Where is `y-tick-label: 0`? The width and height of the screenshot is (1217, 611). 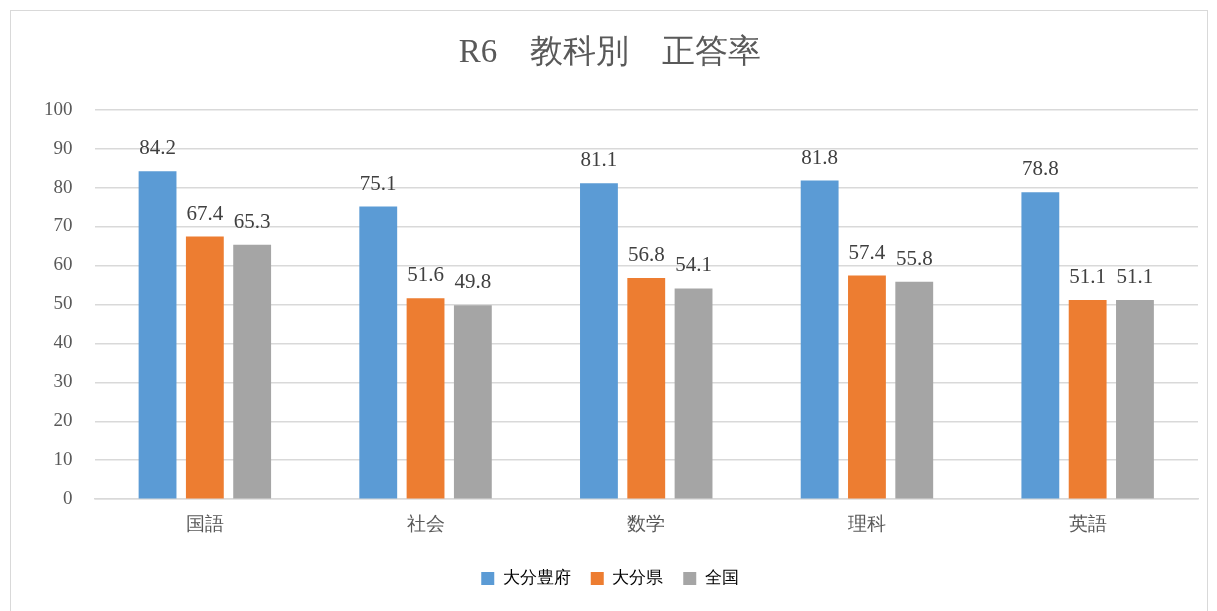 y-tick-label: 0 is located at coordinates (68, 498).